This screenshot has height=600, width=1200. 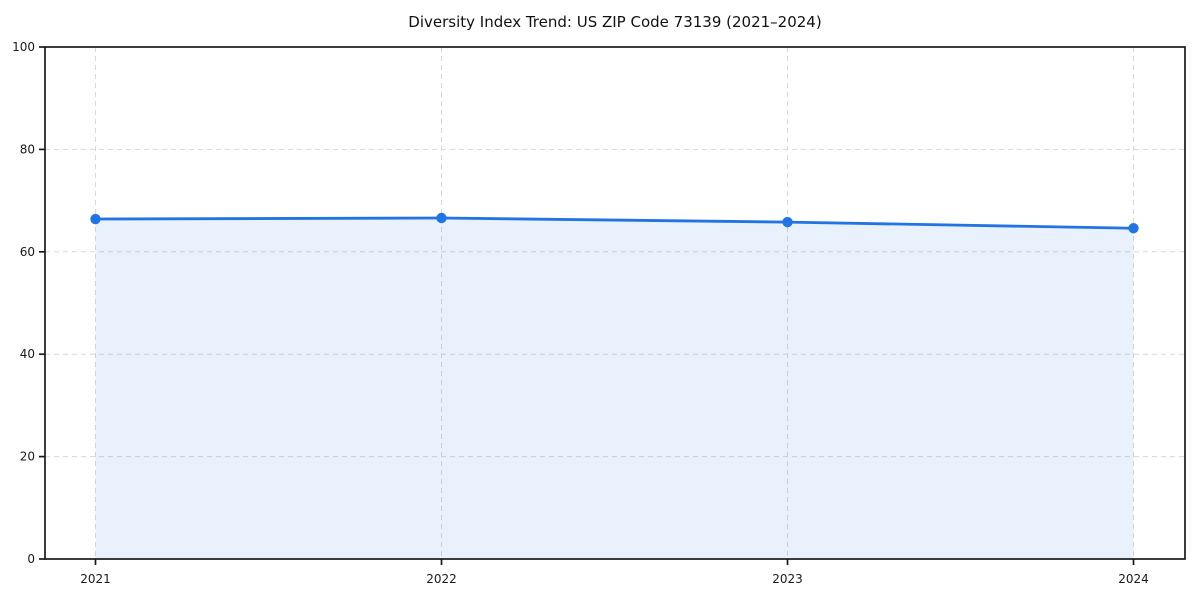 I want to click on x-tick-label: 2022, so click(x=441, y=579).